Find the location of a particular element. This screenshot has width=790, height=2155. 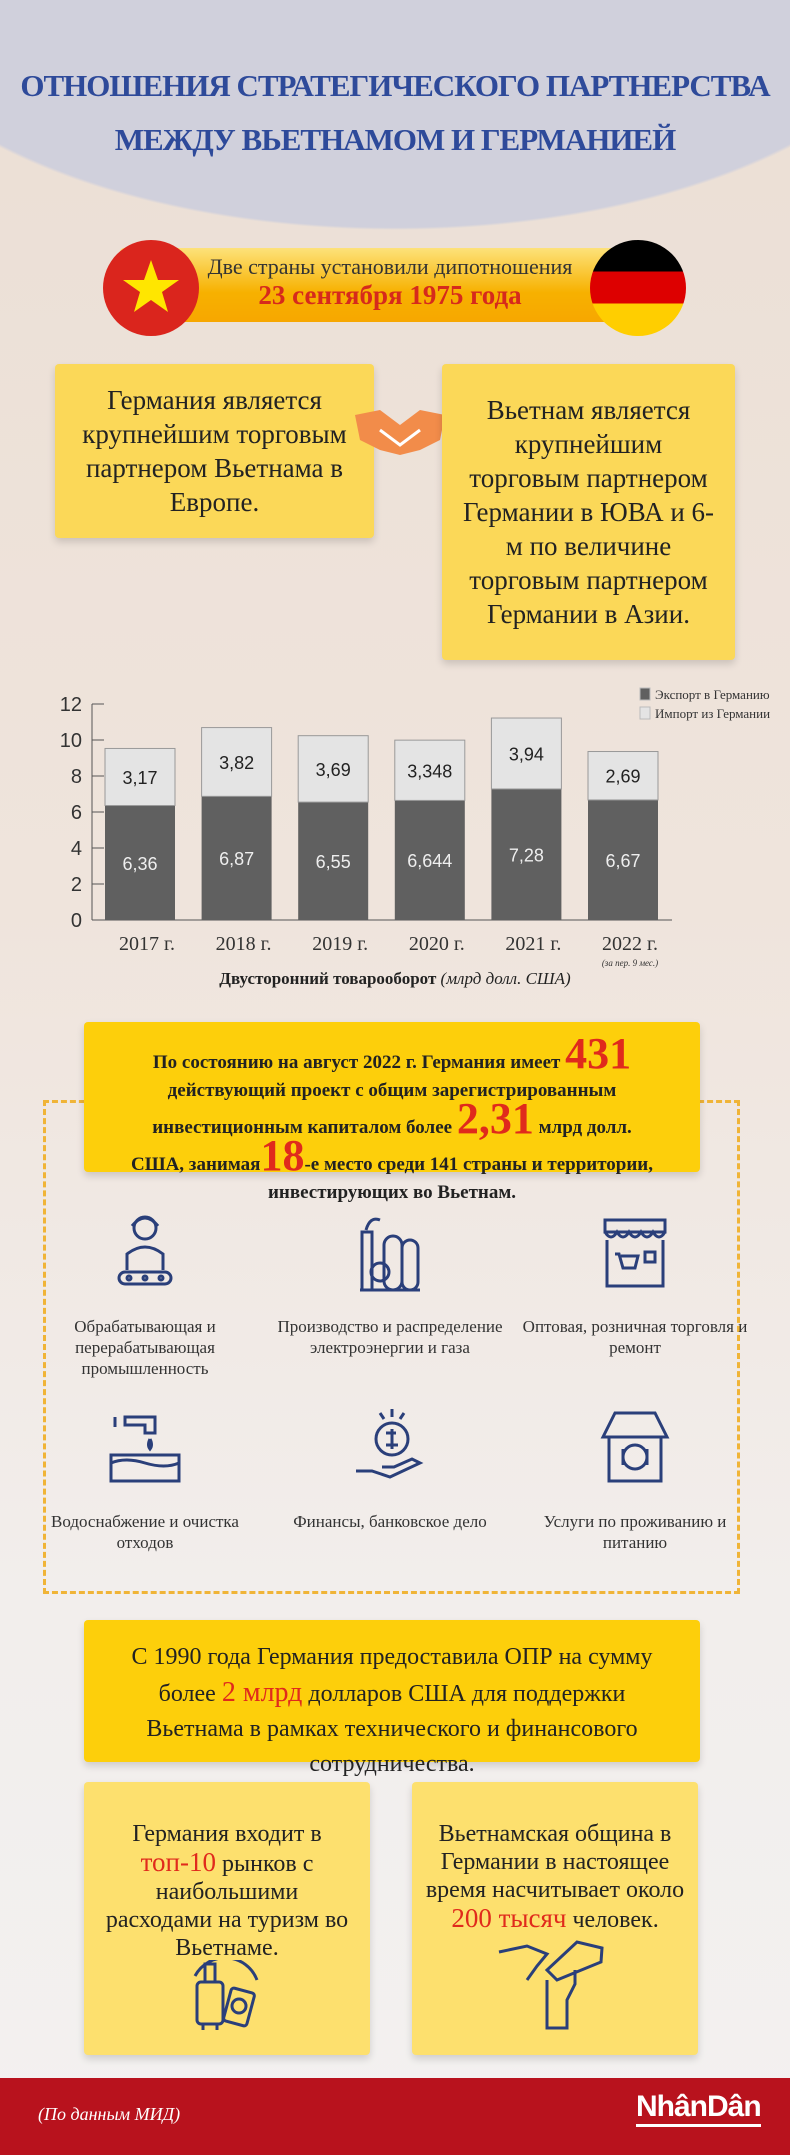

x-tick-label: 2017 г. is located at coordinates (147, 944).